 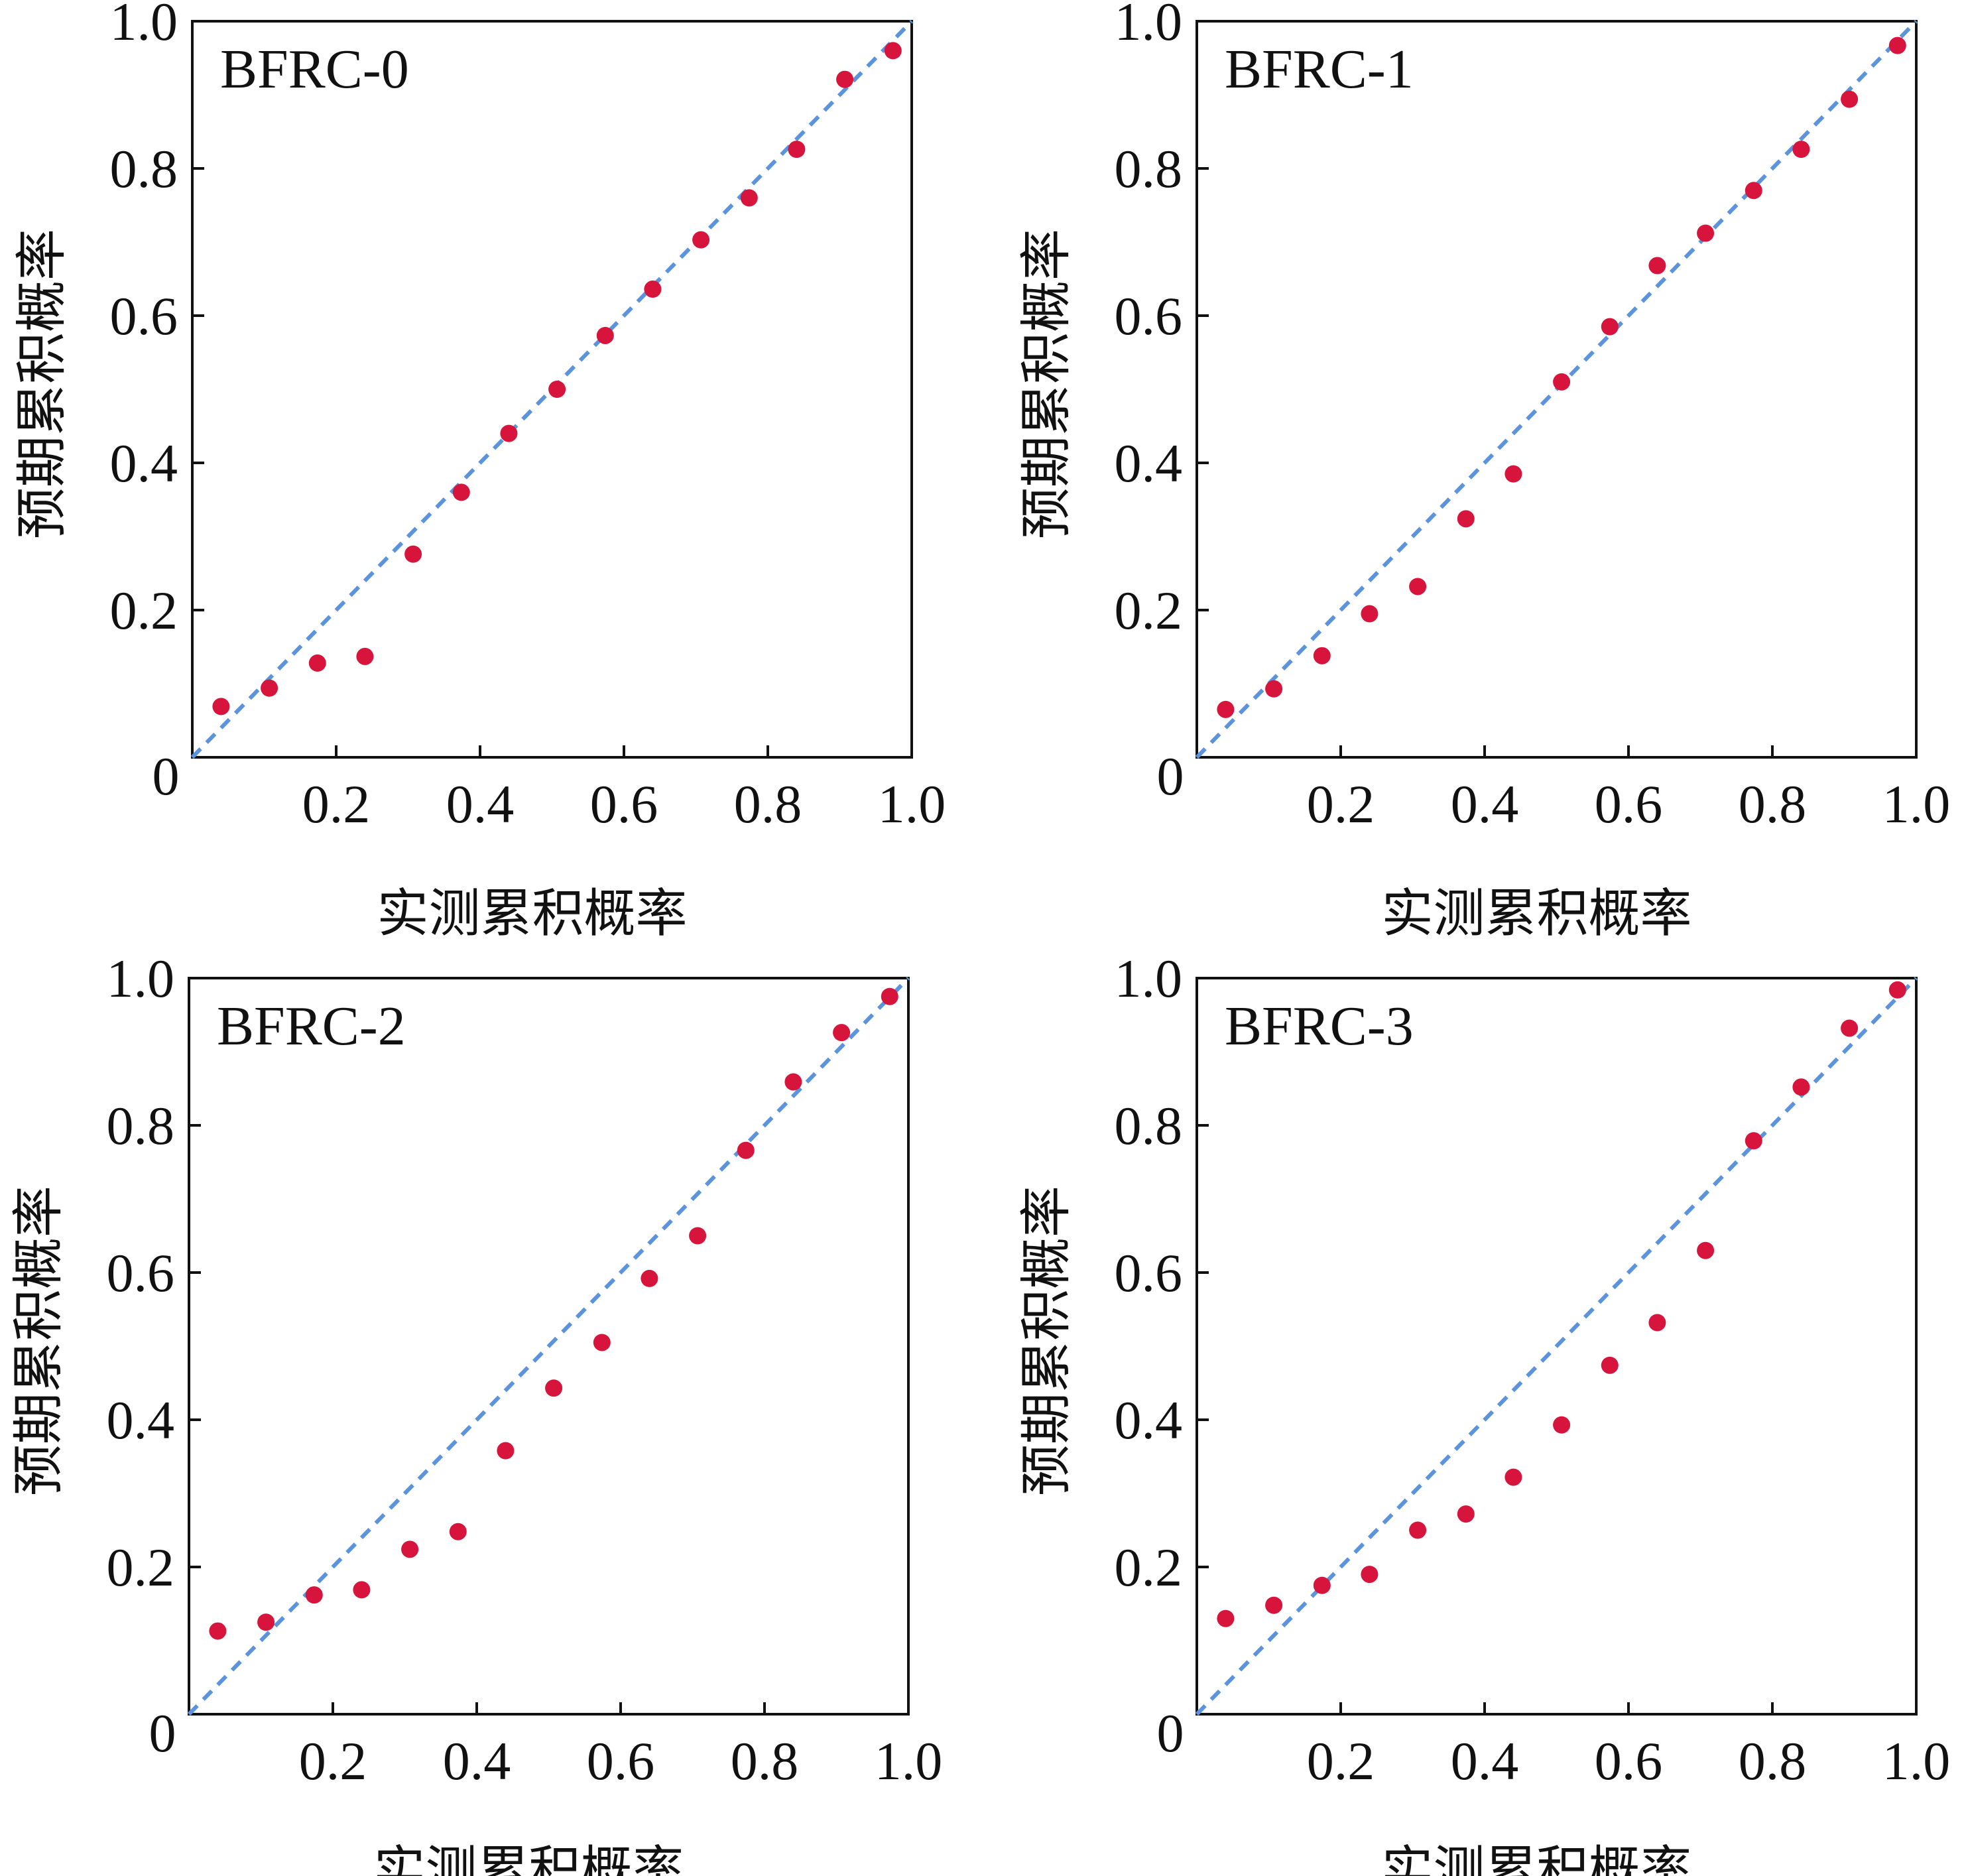 I want to click on y-axis-title: 预期累积概率, so click(x=38, y=1341).